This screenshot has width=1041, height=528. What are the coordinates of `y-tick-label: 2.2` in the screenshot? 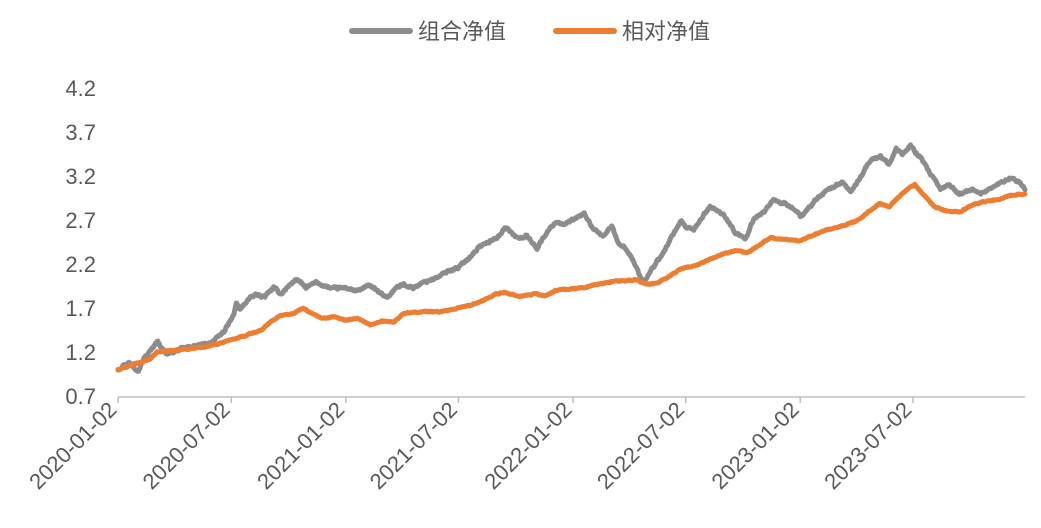 It's located at (80, 264).